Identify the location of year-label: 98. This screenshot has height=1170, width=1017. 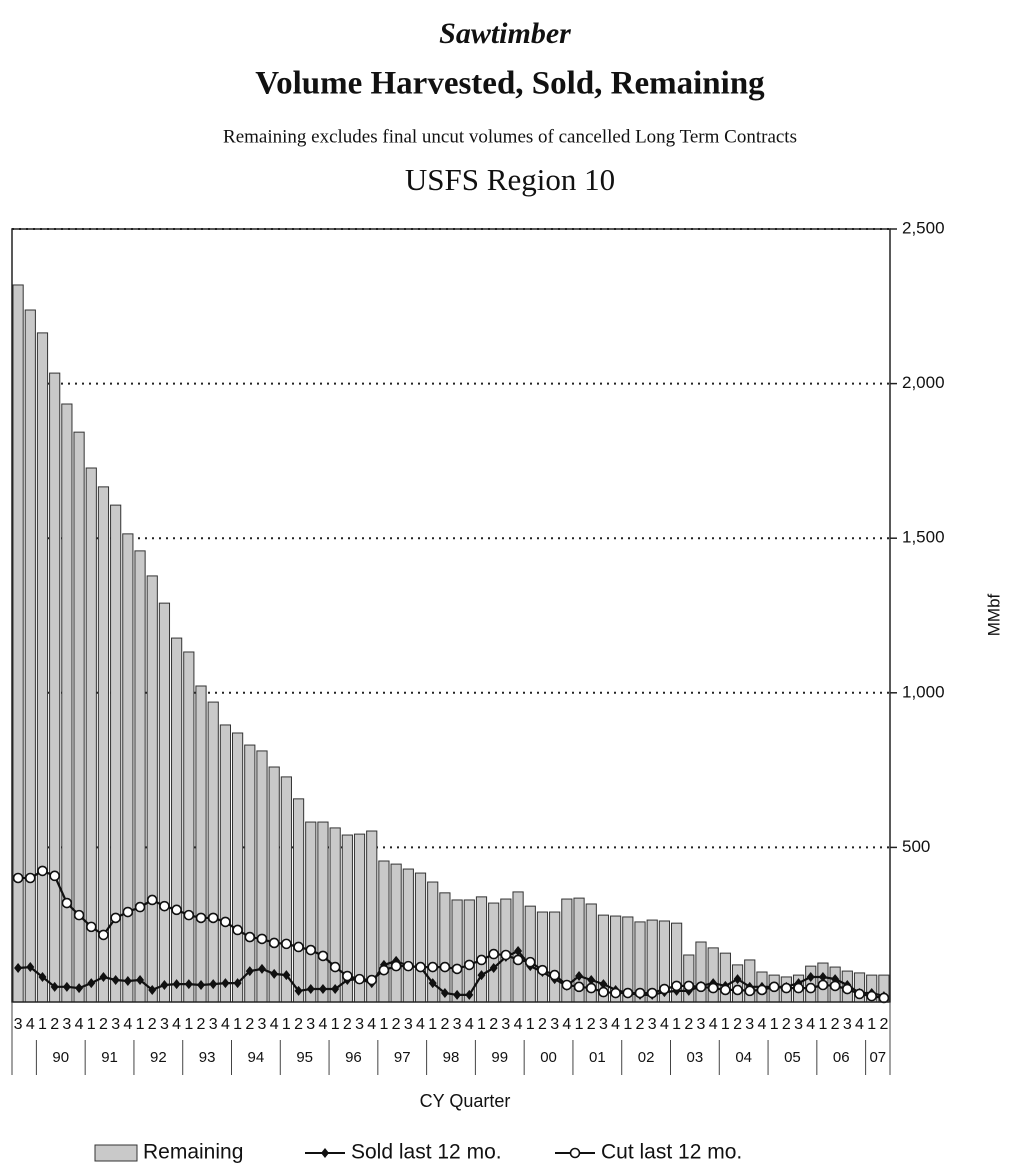
(451, 1057).